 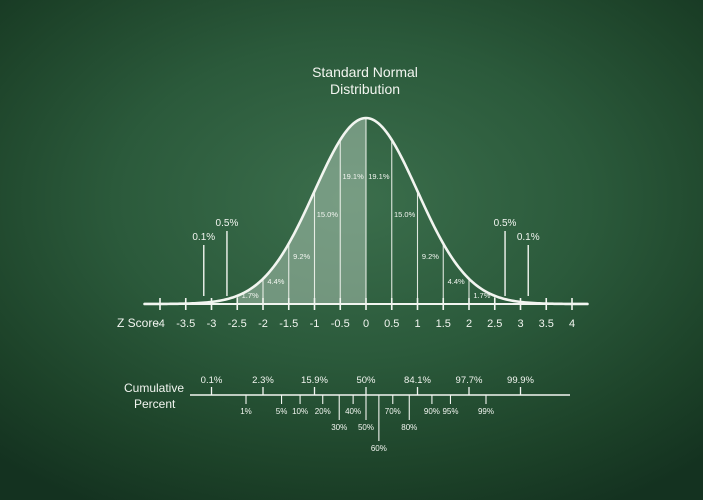 What do you see at coordinates (155, 404) in the screenshot?
I see `cumulative-label-line-2: Percent` at bounding box center [155, 404].